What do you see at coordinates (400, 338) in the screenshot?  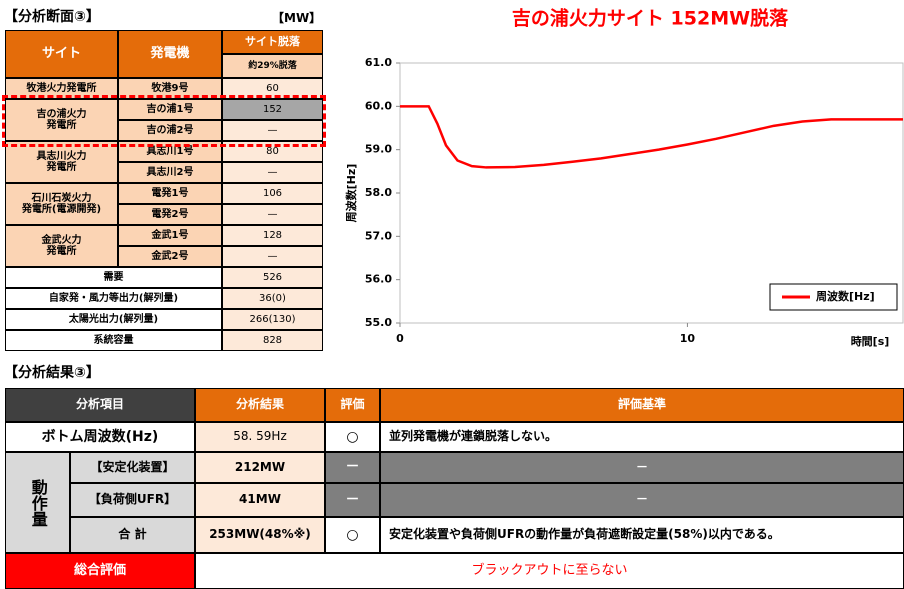 I see `x-tick-label: 0` at bounding box center [400, 338].